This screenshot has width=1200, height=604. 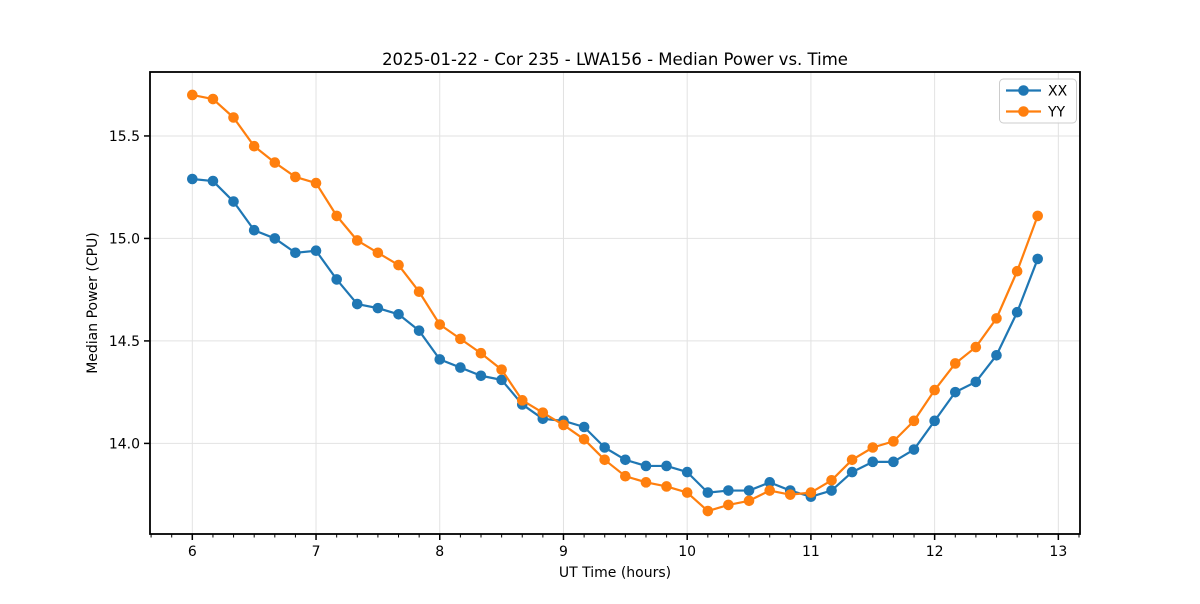 I want to click on y-tick-label: 14.0, so click(x=124, y=444).